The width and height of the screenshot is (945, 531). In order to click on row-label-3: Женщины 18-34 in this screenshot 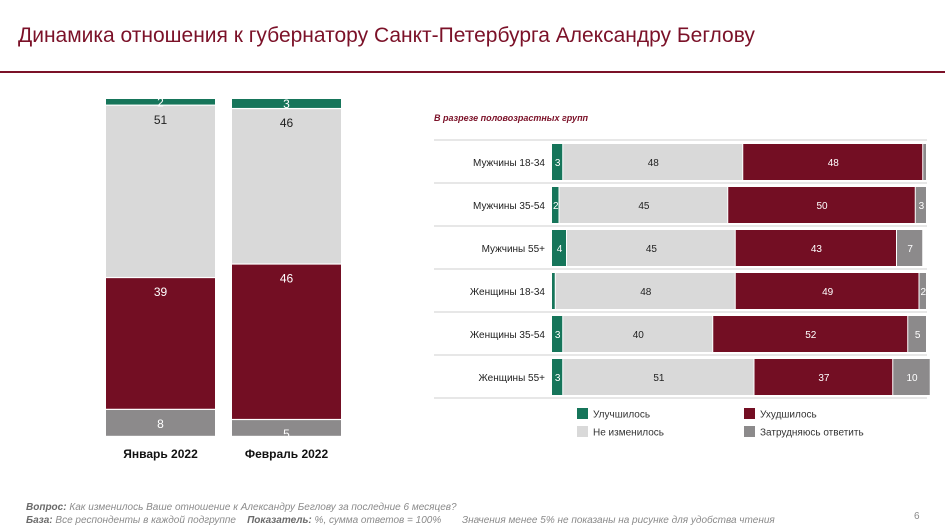, I will do `click(508, 292)`.